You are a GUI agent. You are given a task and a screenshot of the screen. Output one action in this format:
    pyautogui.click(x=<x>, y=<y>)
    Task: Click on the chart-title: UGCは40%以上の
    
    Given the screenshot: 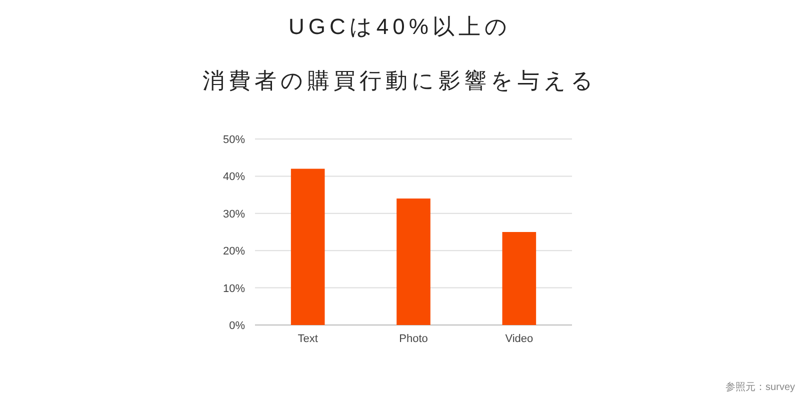 What is the action you would take?
    pyautogui.click(x=400, y=26)
    